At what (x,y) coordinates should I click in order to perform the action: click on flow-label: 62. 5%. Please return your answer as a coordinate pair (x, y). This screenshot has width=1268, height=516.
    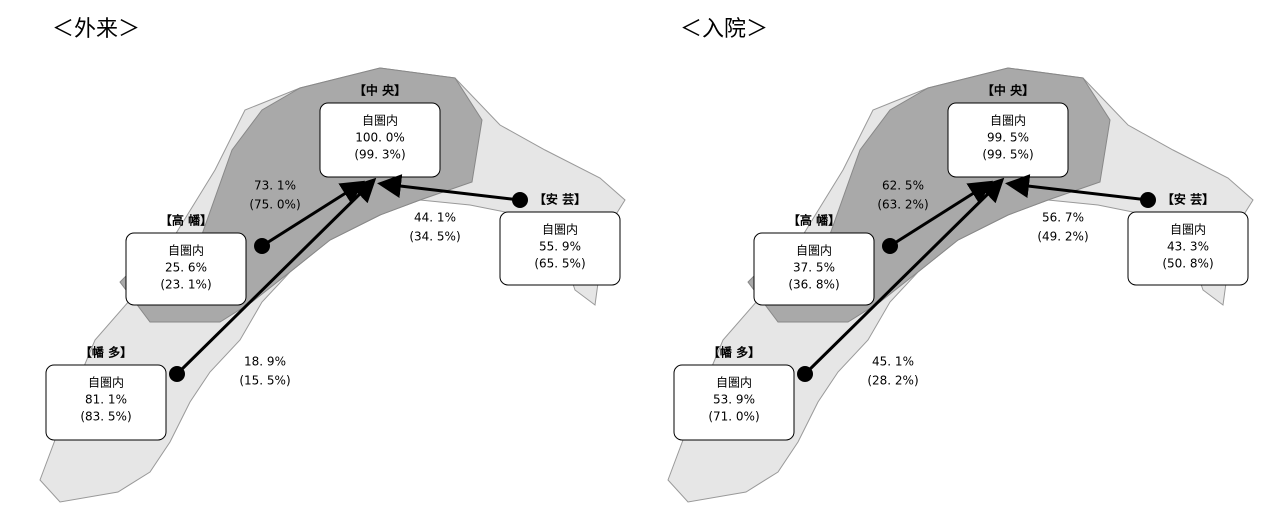
    Looking at the image, I should click on (903, 186).